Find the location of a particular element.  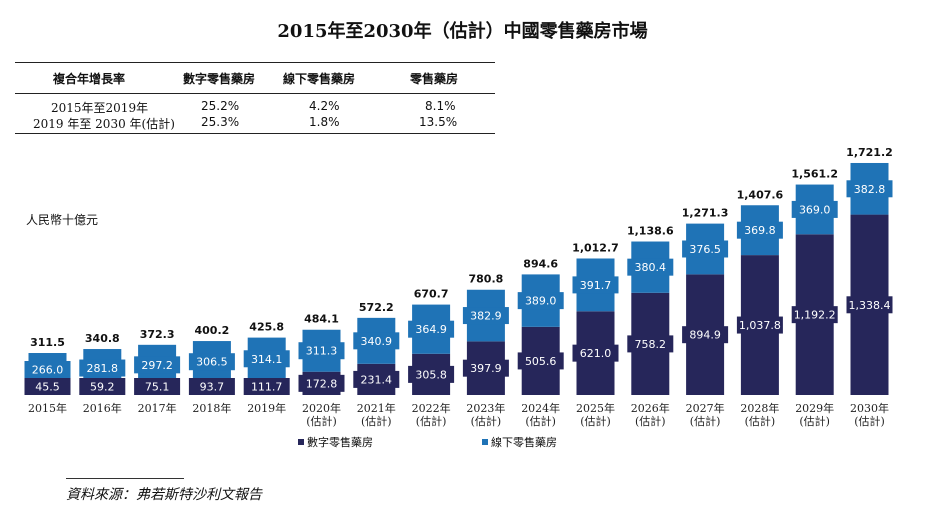

data-label-offline-2: 297.2 is located at coordinates (157, 365).